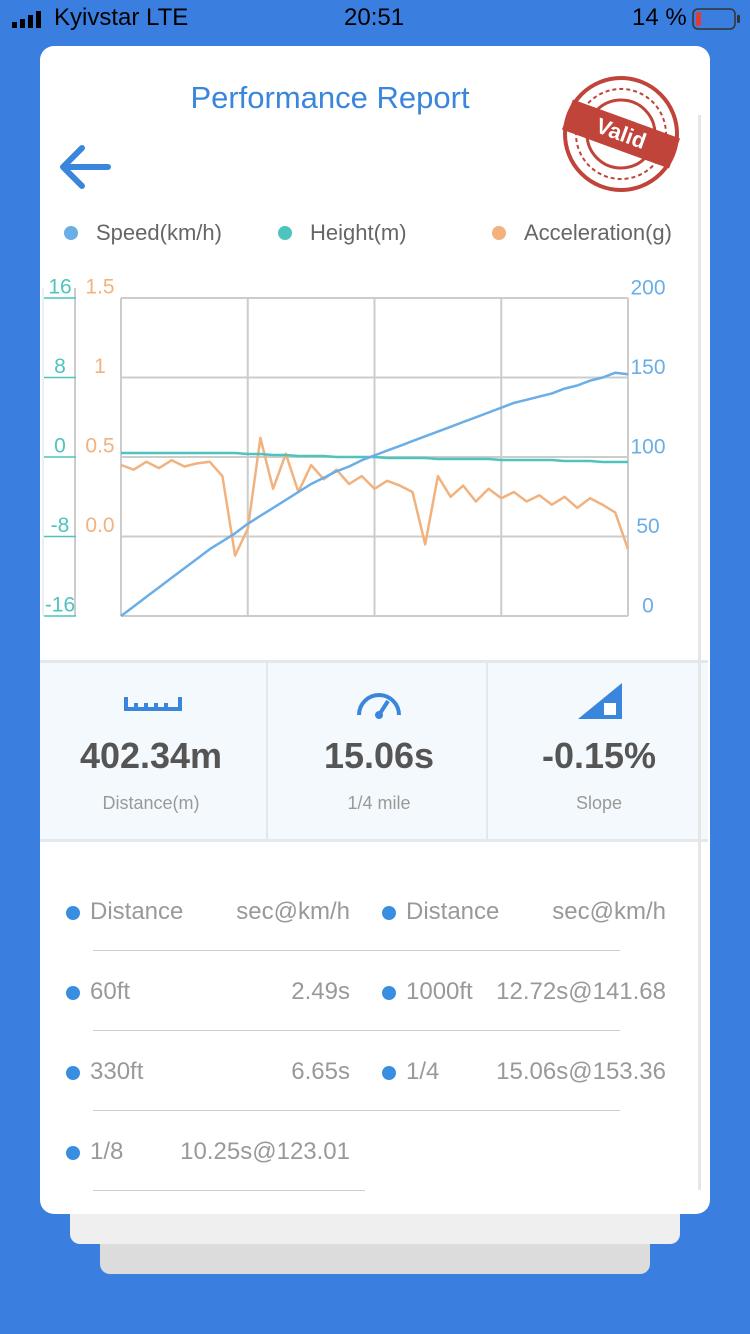  I want to click on scrollbar, so click(699, 652).